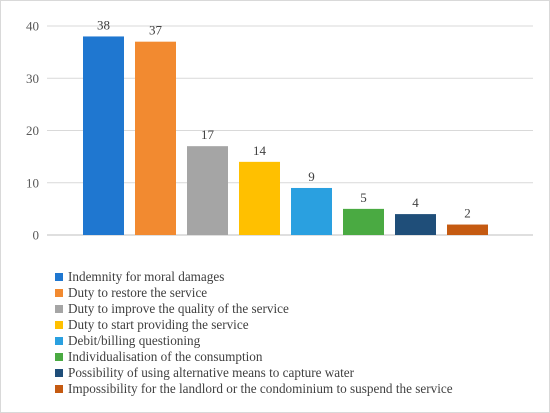 Image resolution: width=550 pixels, height=413 pixels. What do you see at coordinates (165, 356) in the screenshot?
I see `legend-label: Individualisation of the consumption` at bounding box center [165, 356].